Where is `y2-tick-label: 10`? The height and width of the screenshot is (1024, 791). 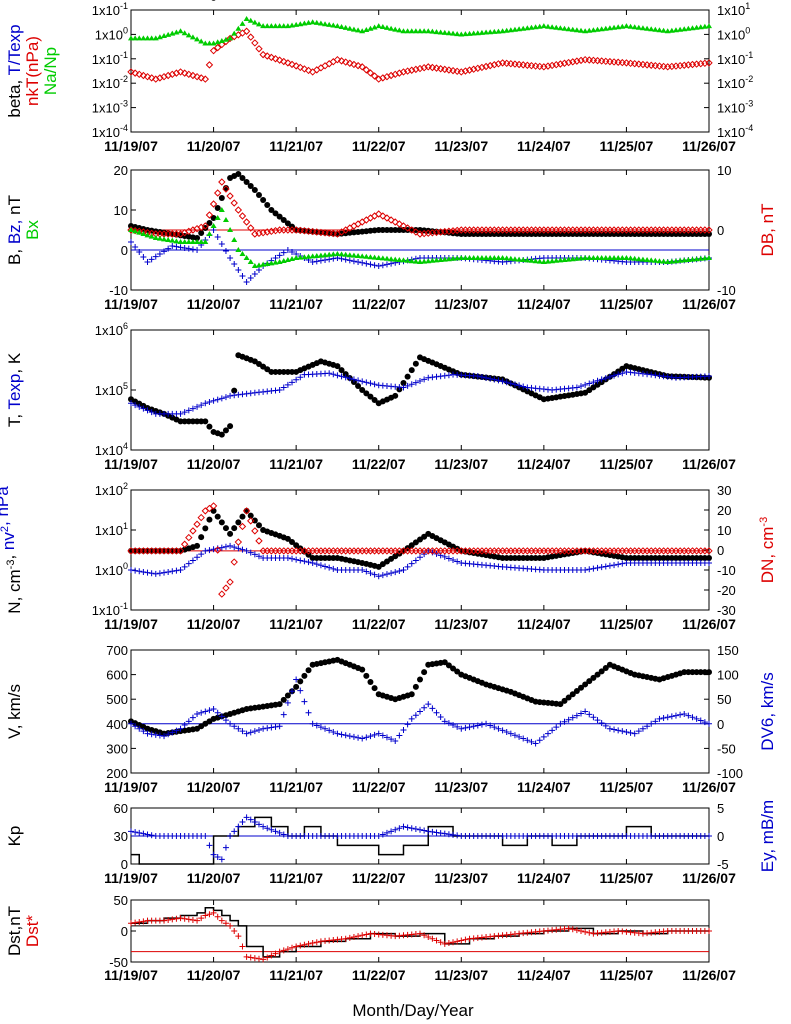 y2-tick-label: 10 is located at coordinates (724, 530).